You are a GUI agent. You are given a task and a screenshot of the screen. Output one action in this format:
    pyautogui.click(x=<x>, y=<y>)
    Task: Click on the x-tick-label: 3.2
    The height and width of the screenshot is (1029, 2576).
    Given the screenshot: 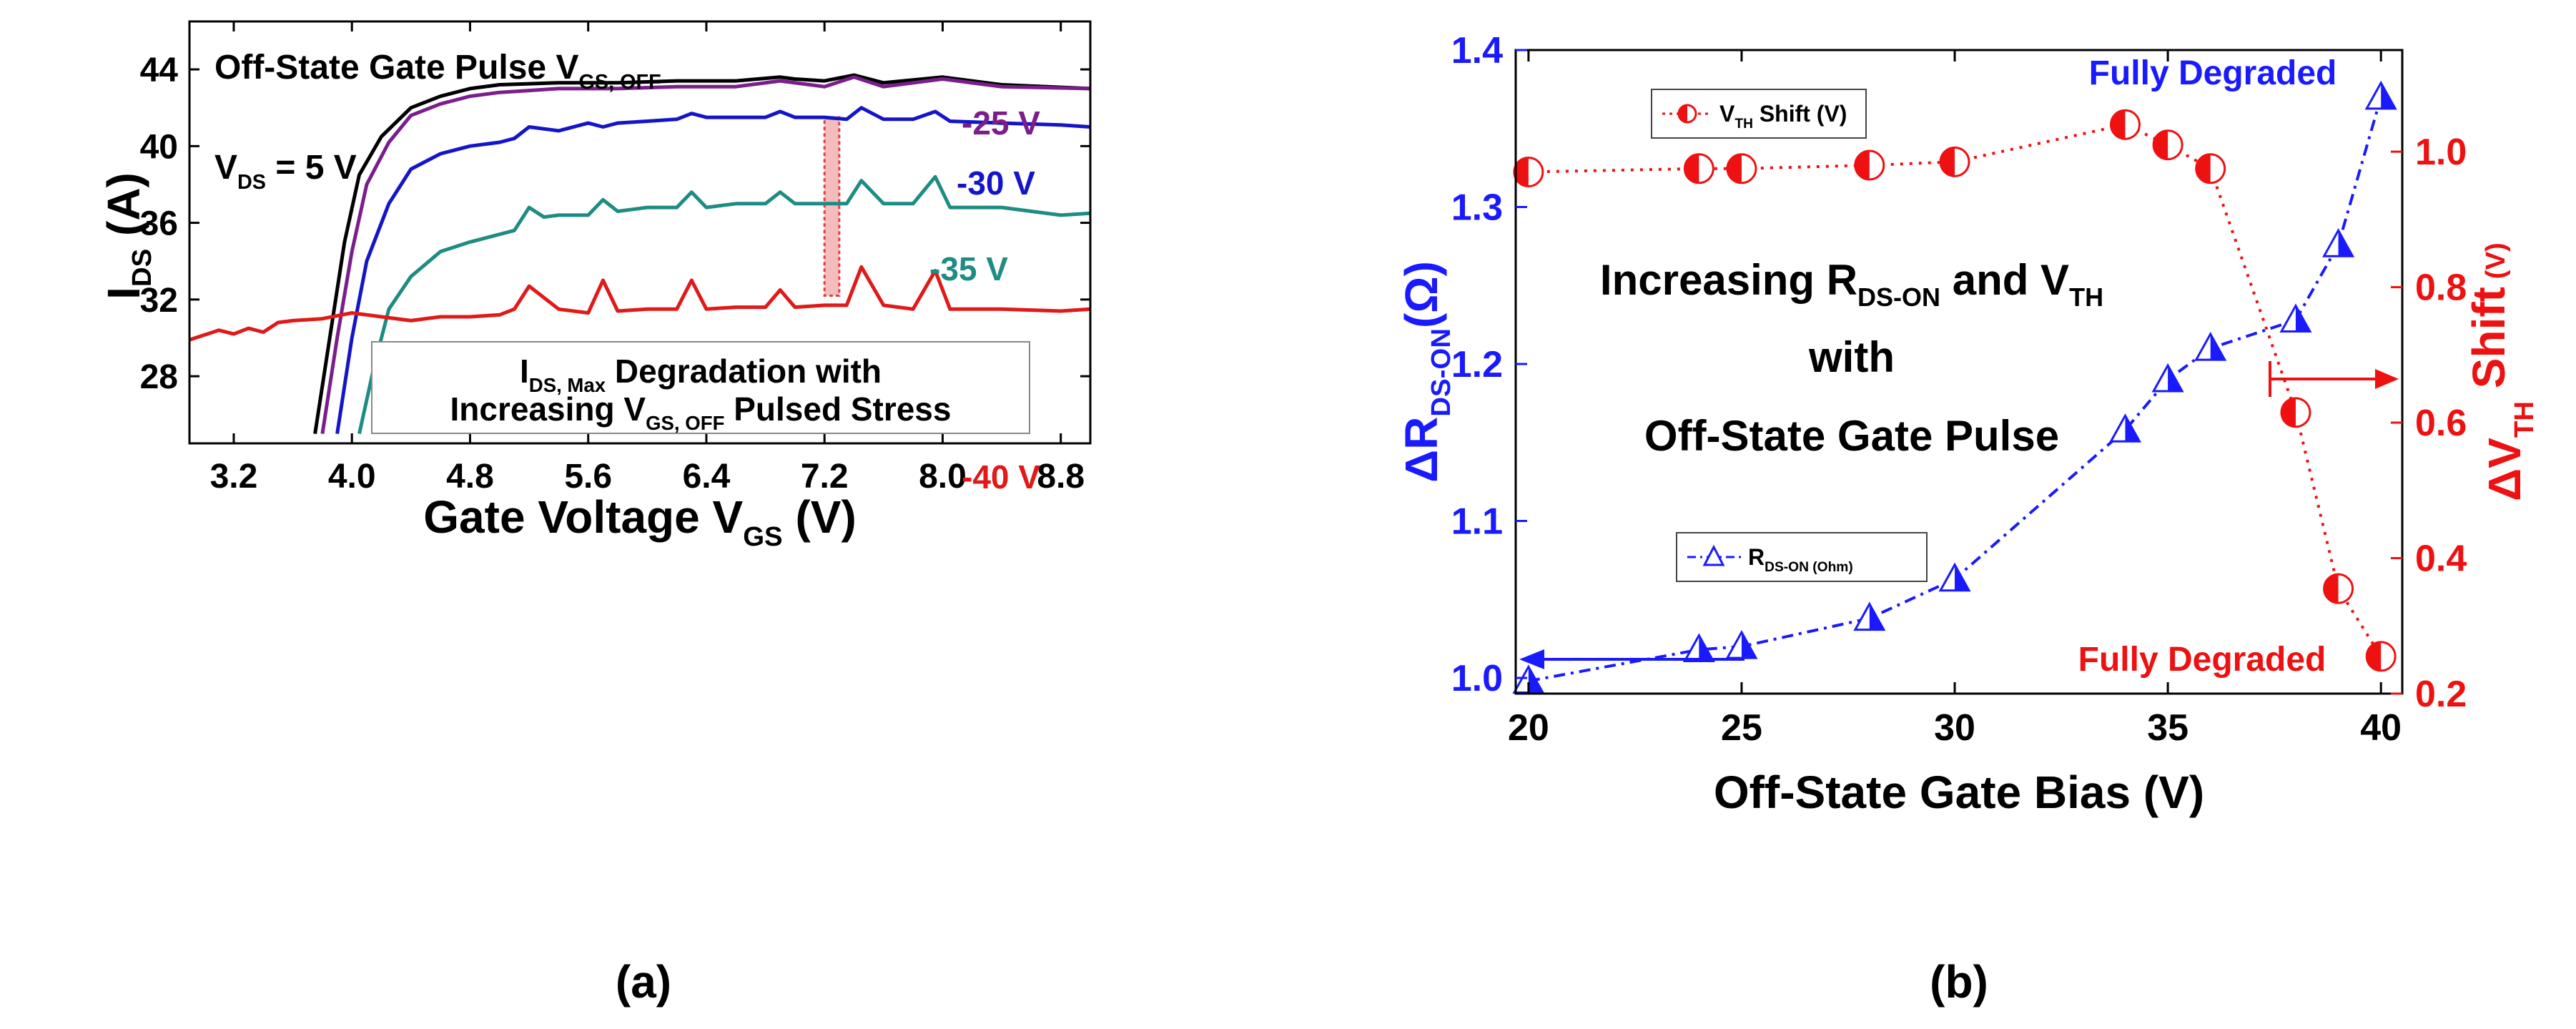 What is the action you would take?
    pyautogui.click(x=234, y=477)
    